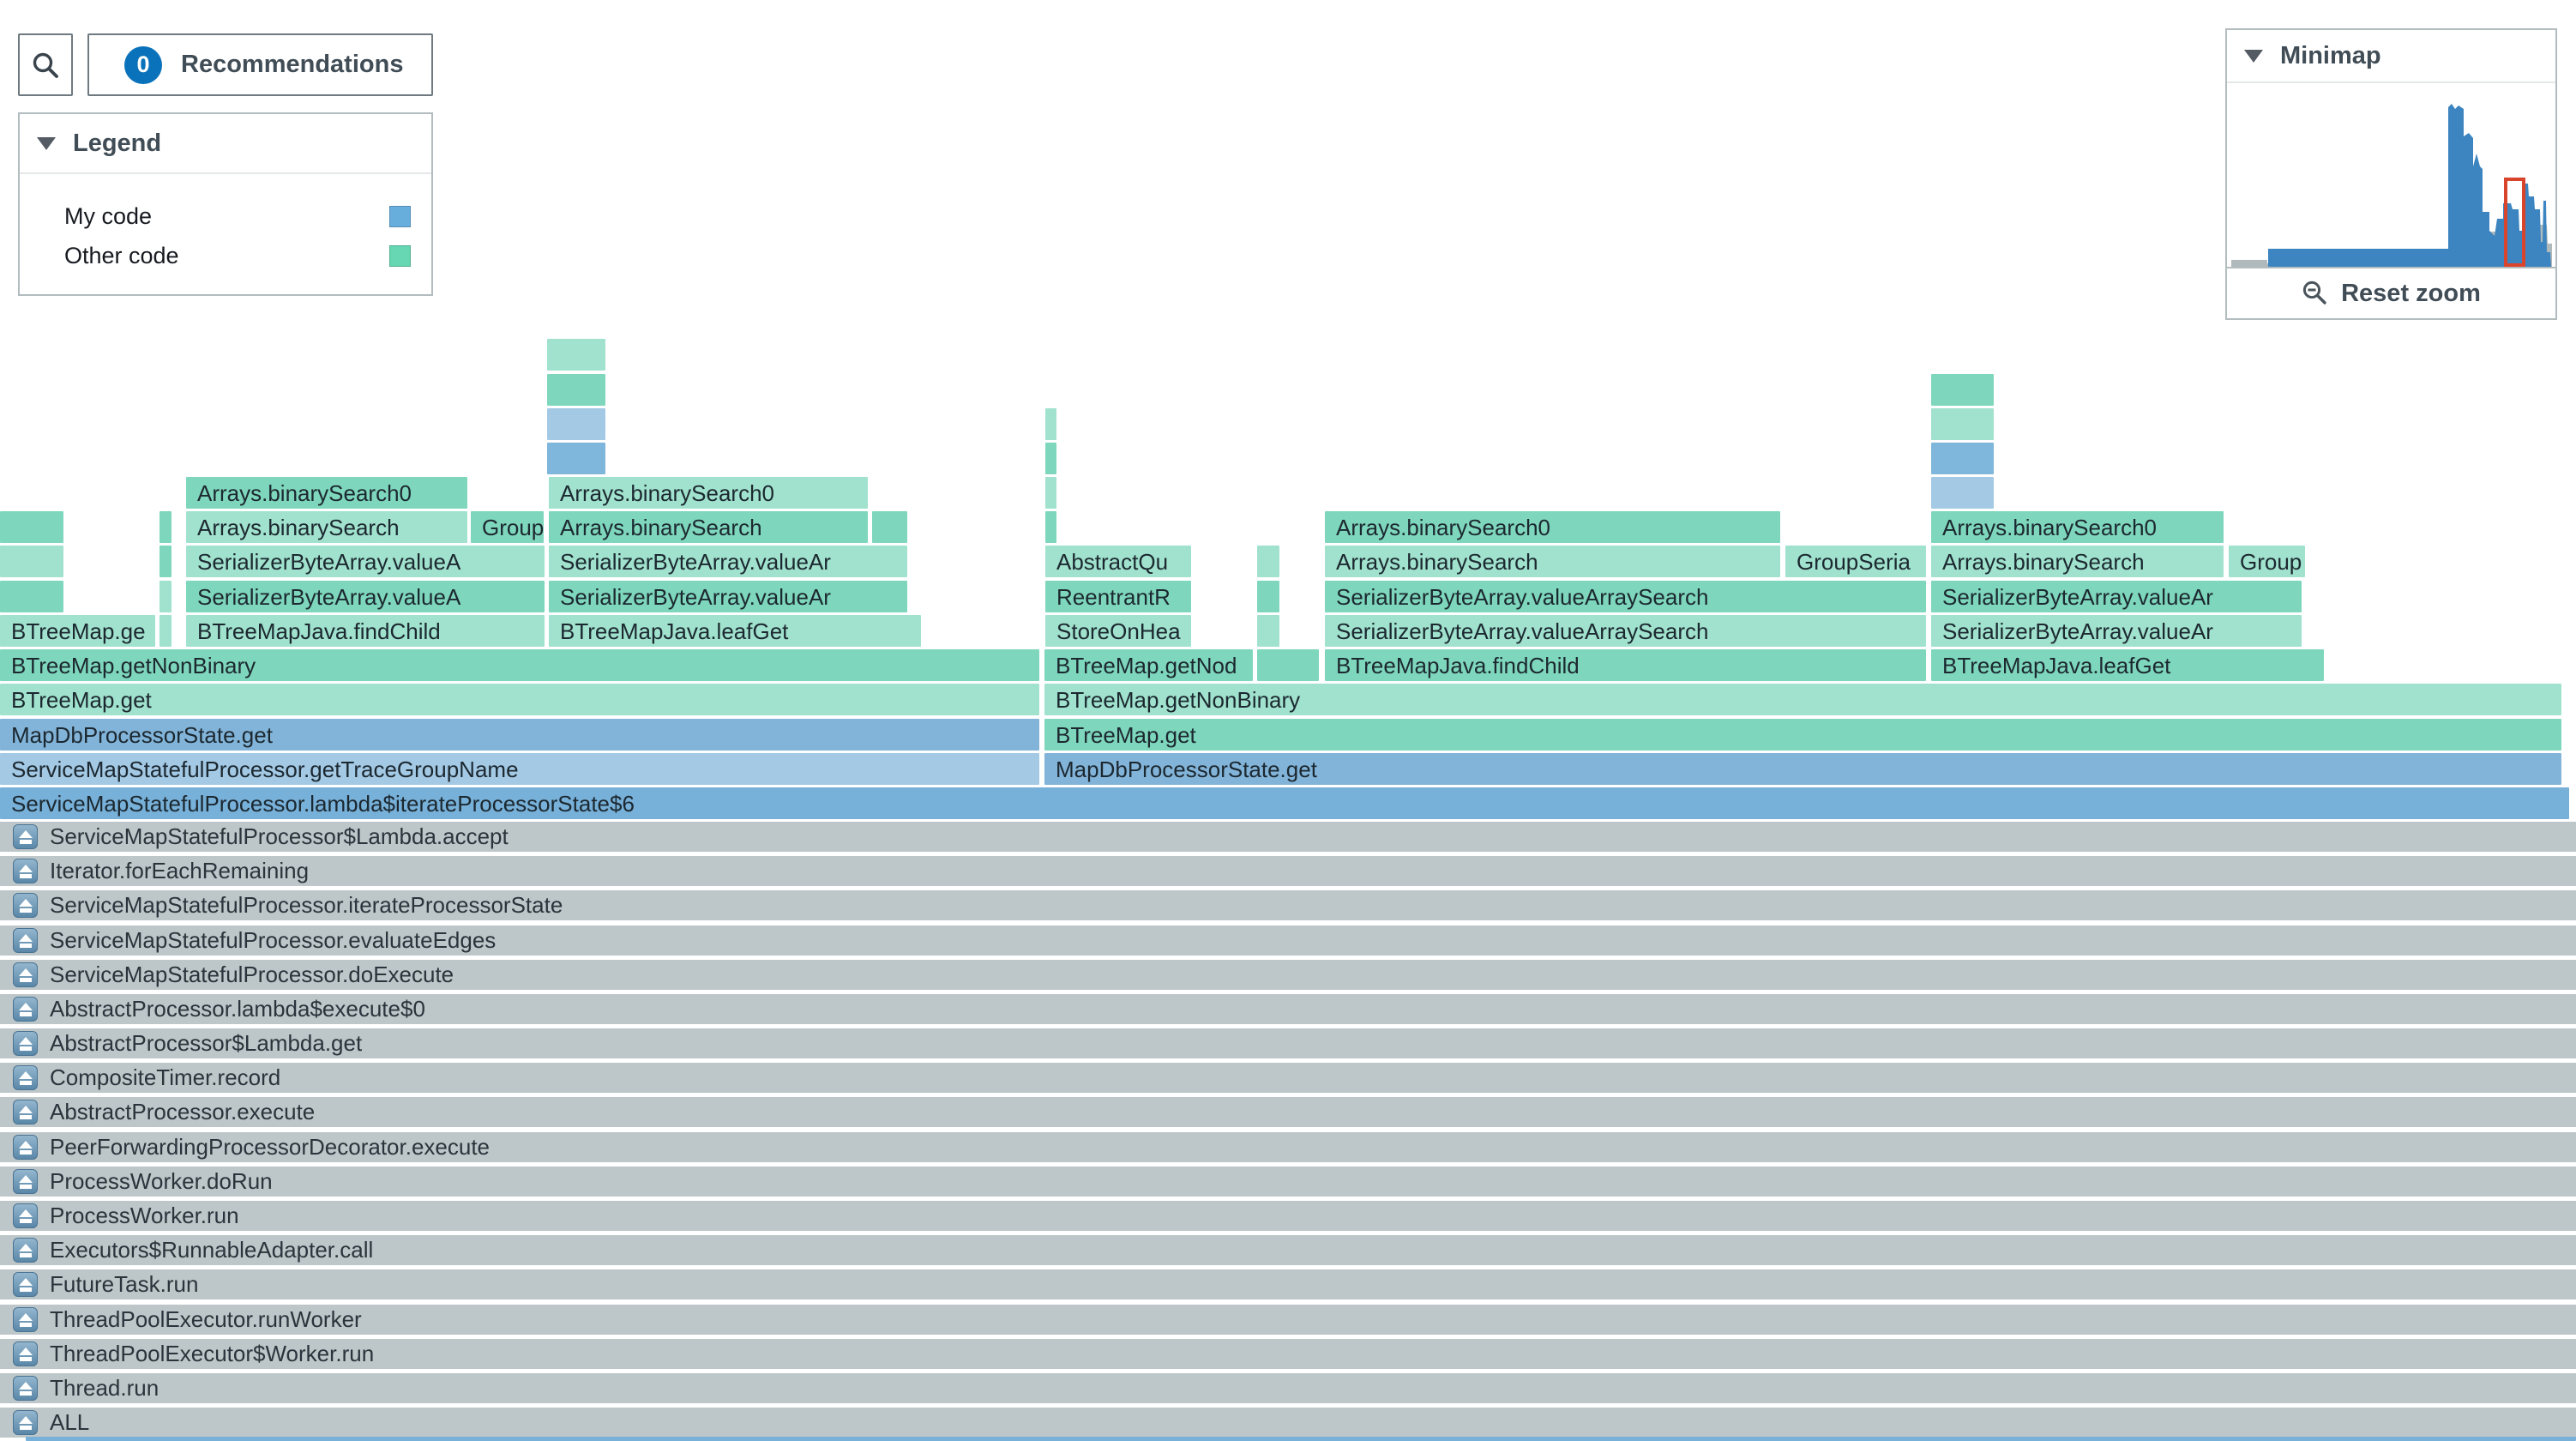  Describe the element at coordinates (1288, 1320) in the screenshot. I see `collapsed-stack-row: ThreadPoolExecutor.runWorker` at that location.